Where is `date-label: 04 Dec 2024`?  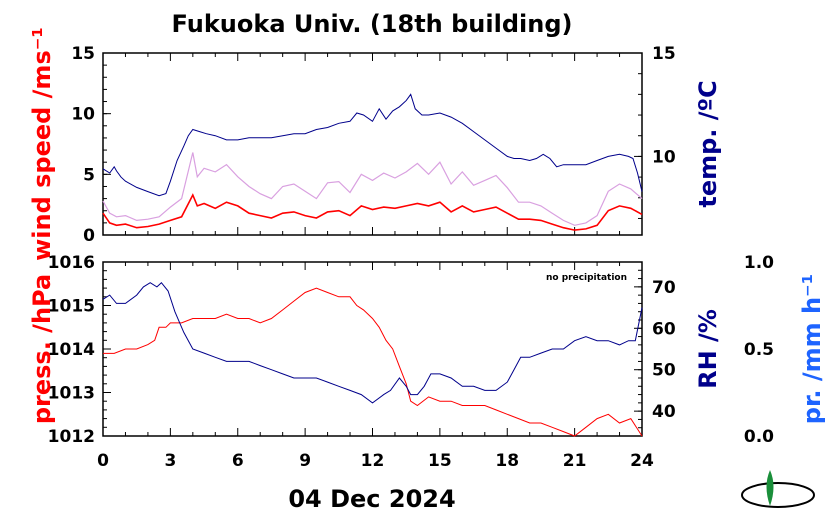 date-label: 04 Dec 2024 is located at coordinates (371, 499).